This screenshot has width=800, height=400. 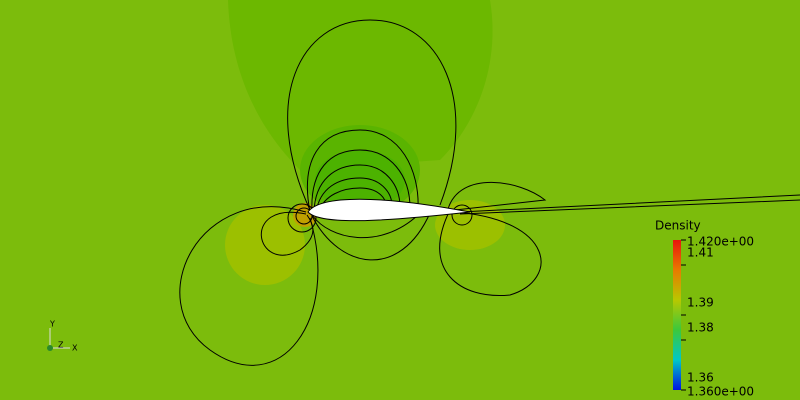 What do you see at coordinates (700, 303) in the screenshot?
I see `colorbar-tick-label: 1.39` at bounding box center [700, 303].